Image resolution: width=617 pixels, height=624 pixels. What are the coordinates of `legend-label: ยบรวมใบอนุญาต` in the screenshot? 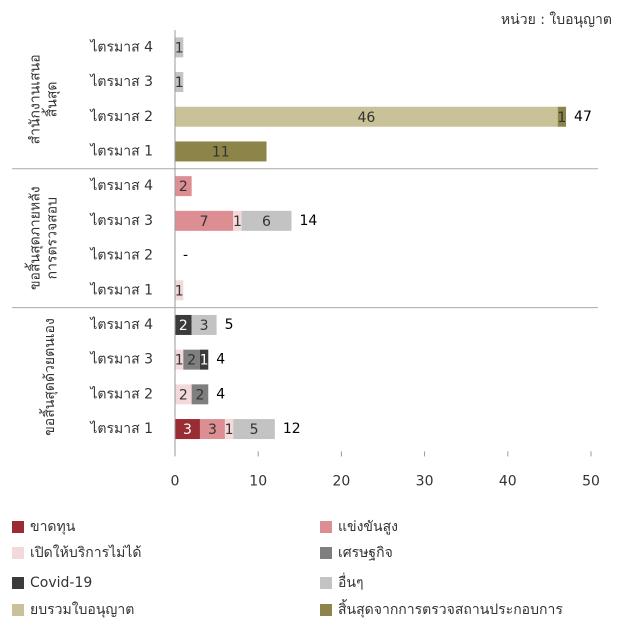 It's located at (82, 609).